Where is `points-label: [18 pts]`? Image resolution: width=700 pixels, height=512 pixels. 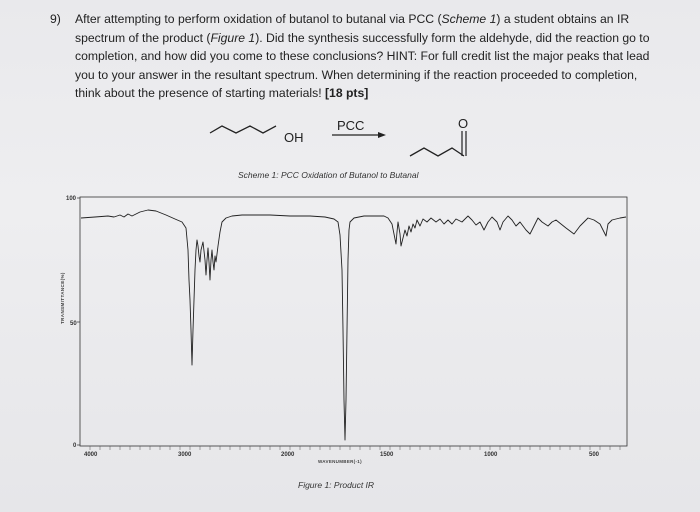 points-label: [18 pts] is located at coordinates (346, 93).